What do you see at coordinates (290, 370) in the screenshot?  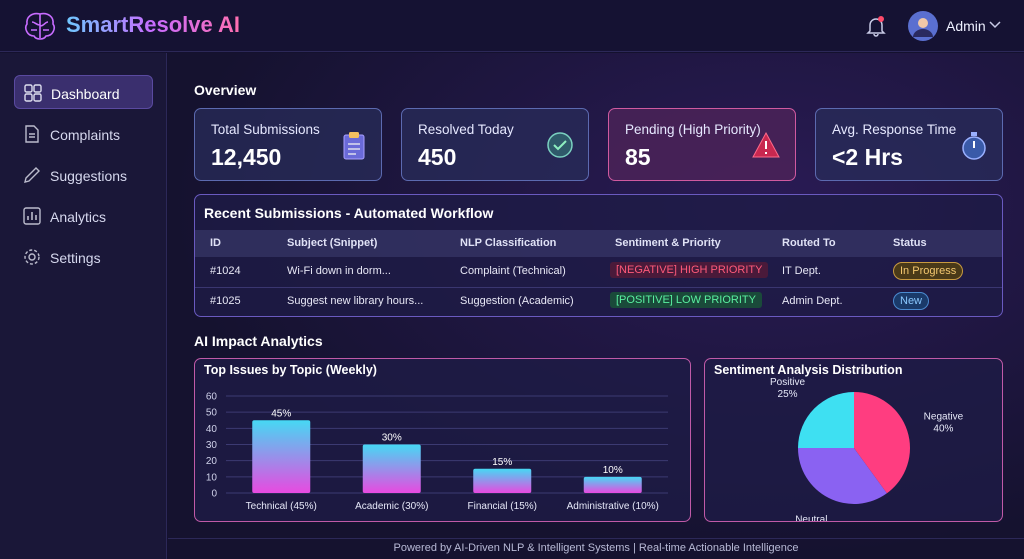 I see `chart-title: Top Issues by Topic (Weekly)` at bounding box center [290, 370].